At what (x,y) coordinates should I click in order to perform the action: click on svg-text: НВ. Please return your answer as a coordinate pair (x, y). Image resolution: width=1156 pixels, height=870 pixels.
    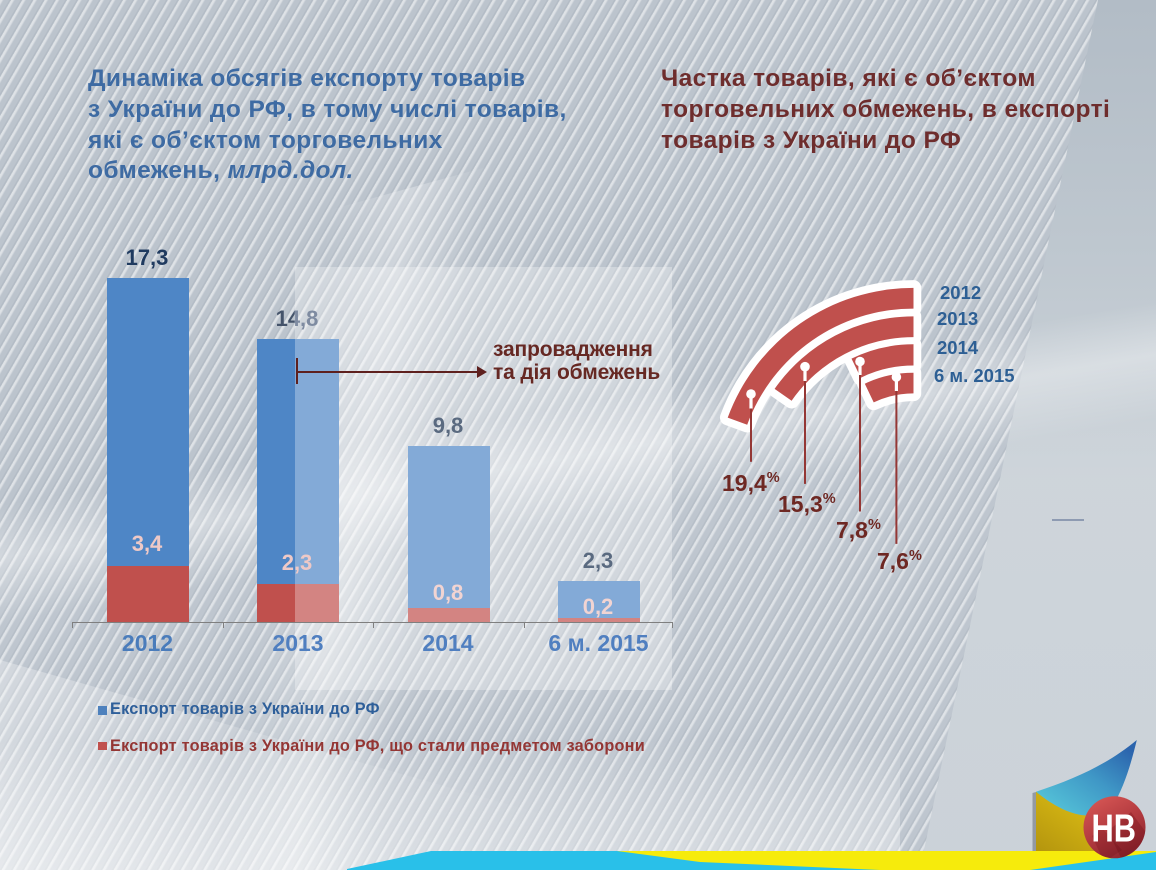
    Looking at the image, I should click on (1114, 829).